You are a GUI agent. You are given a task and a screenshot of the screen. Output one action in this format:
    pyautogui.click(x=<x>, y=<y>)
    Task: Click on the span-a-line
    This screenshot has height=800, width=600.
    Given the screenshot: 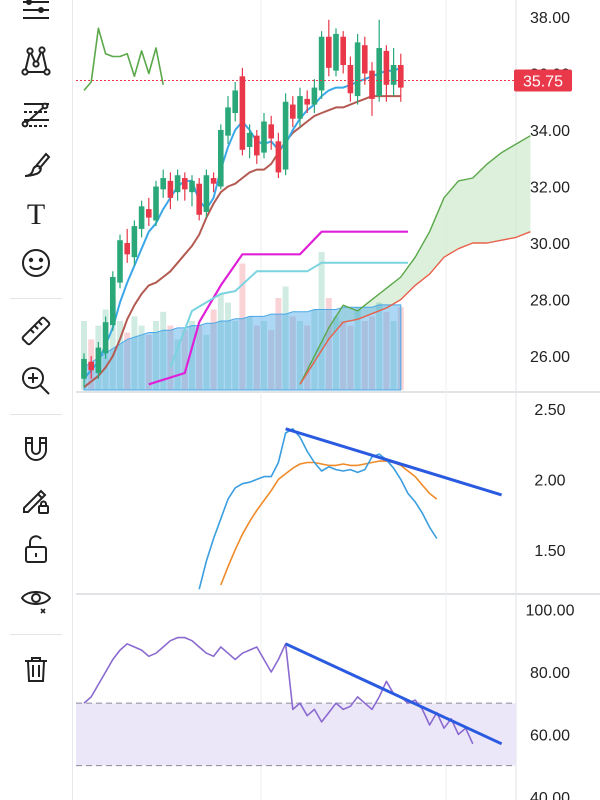 What is the action you would take?
    pyautogui.click(x=415, y=260)
    